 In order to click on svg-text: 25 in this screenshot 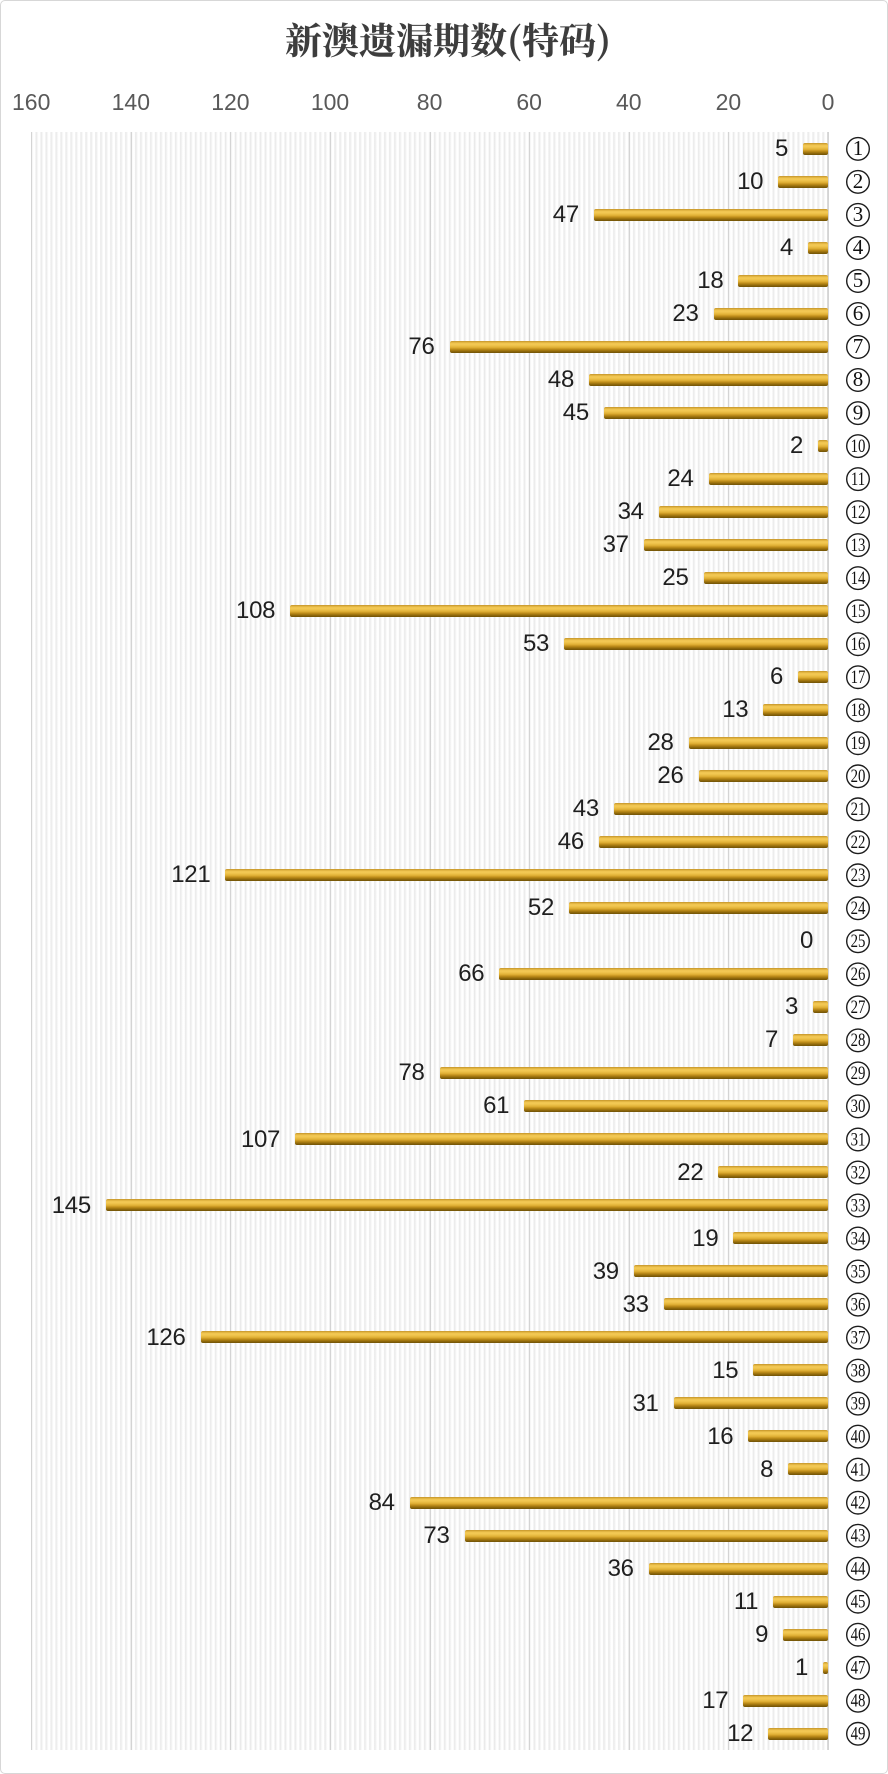, I will do `click(858, 940)`.